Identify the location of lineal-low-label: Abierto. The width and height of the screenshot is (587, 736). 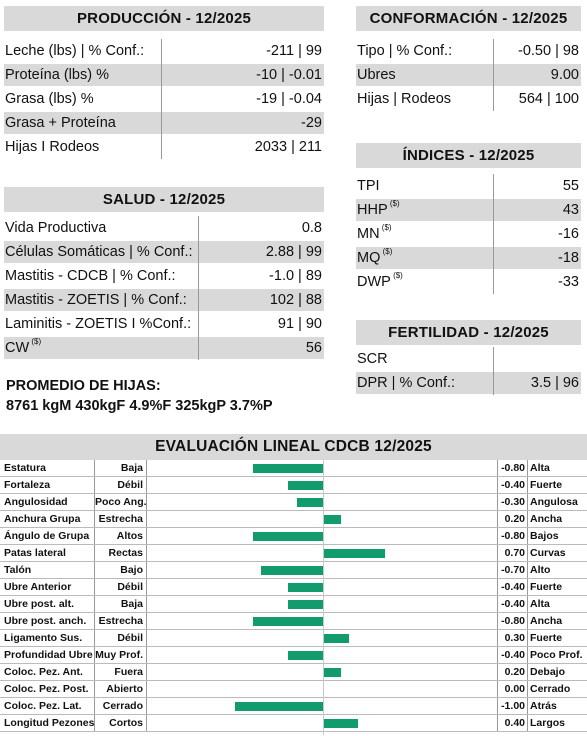
(121, 689).